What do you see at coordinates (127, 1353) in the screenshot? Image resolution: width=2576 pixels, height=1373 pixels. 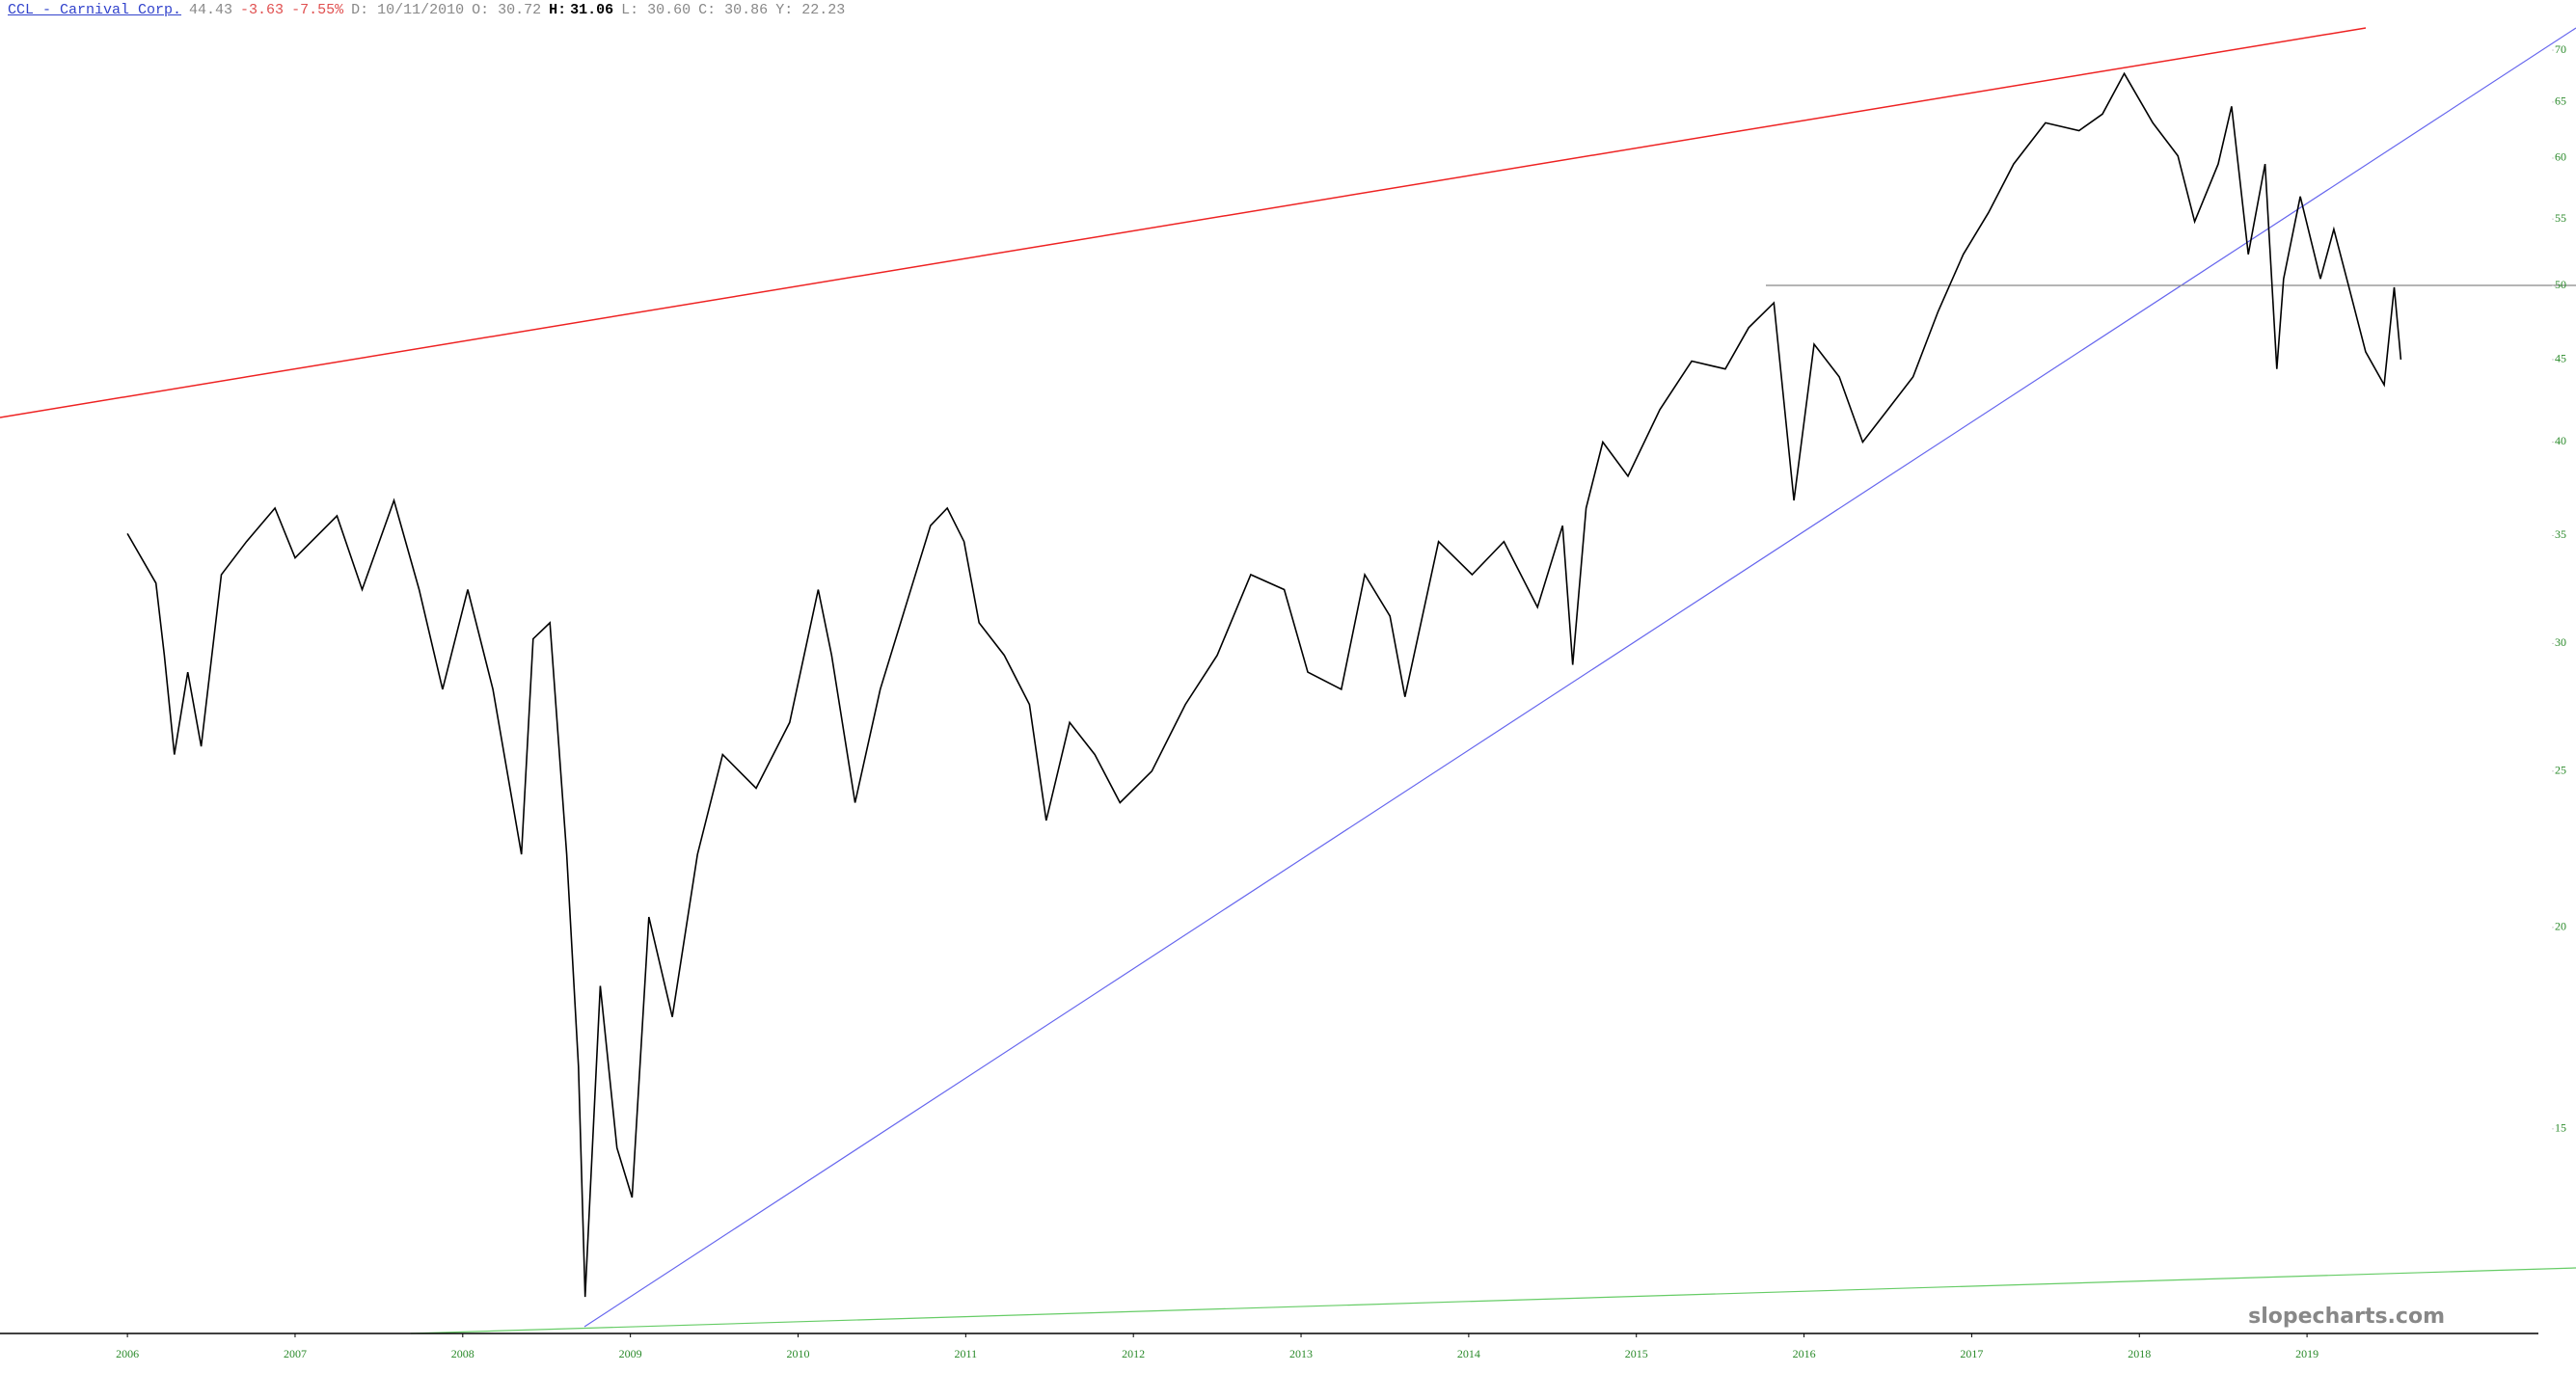 I see `x-tick-label: 2006` at bounding box center [127, 1353].